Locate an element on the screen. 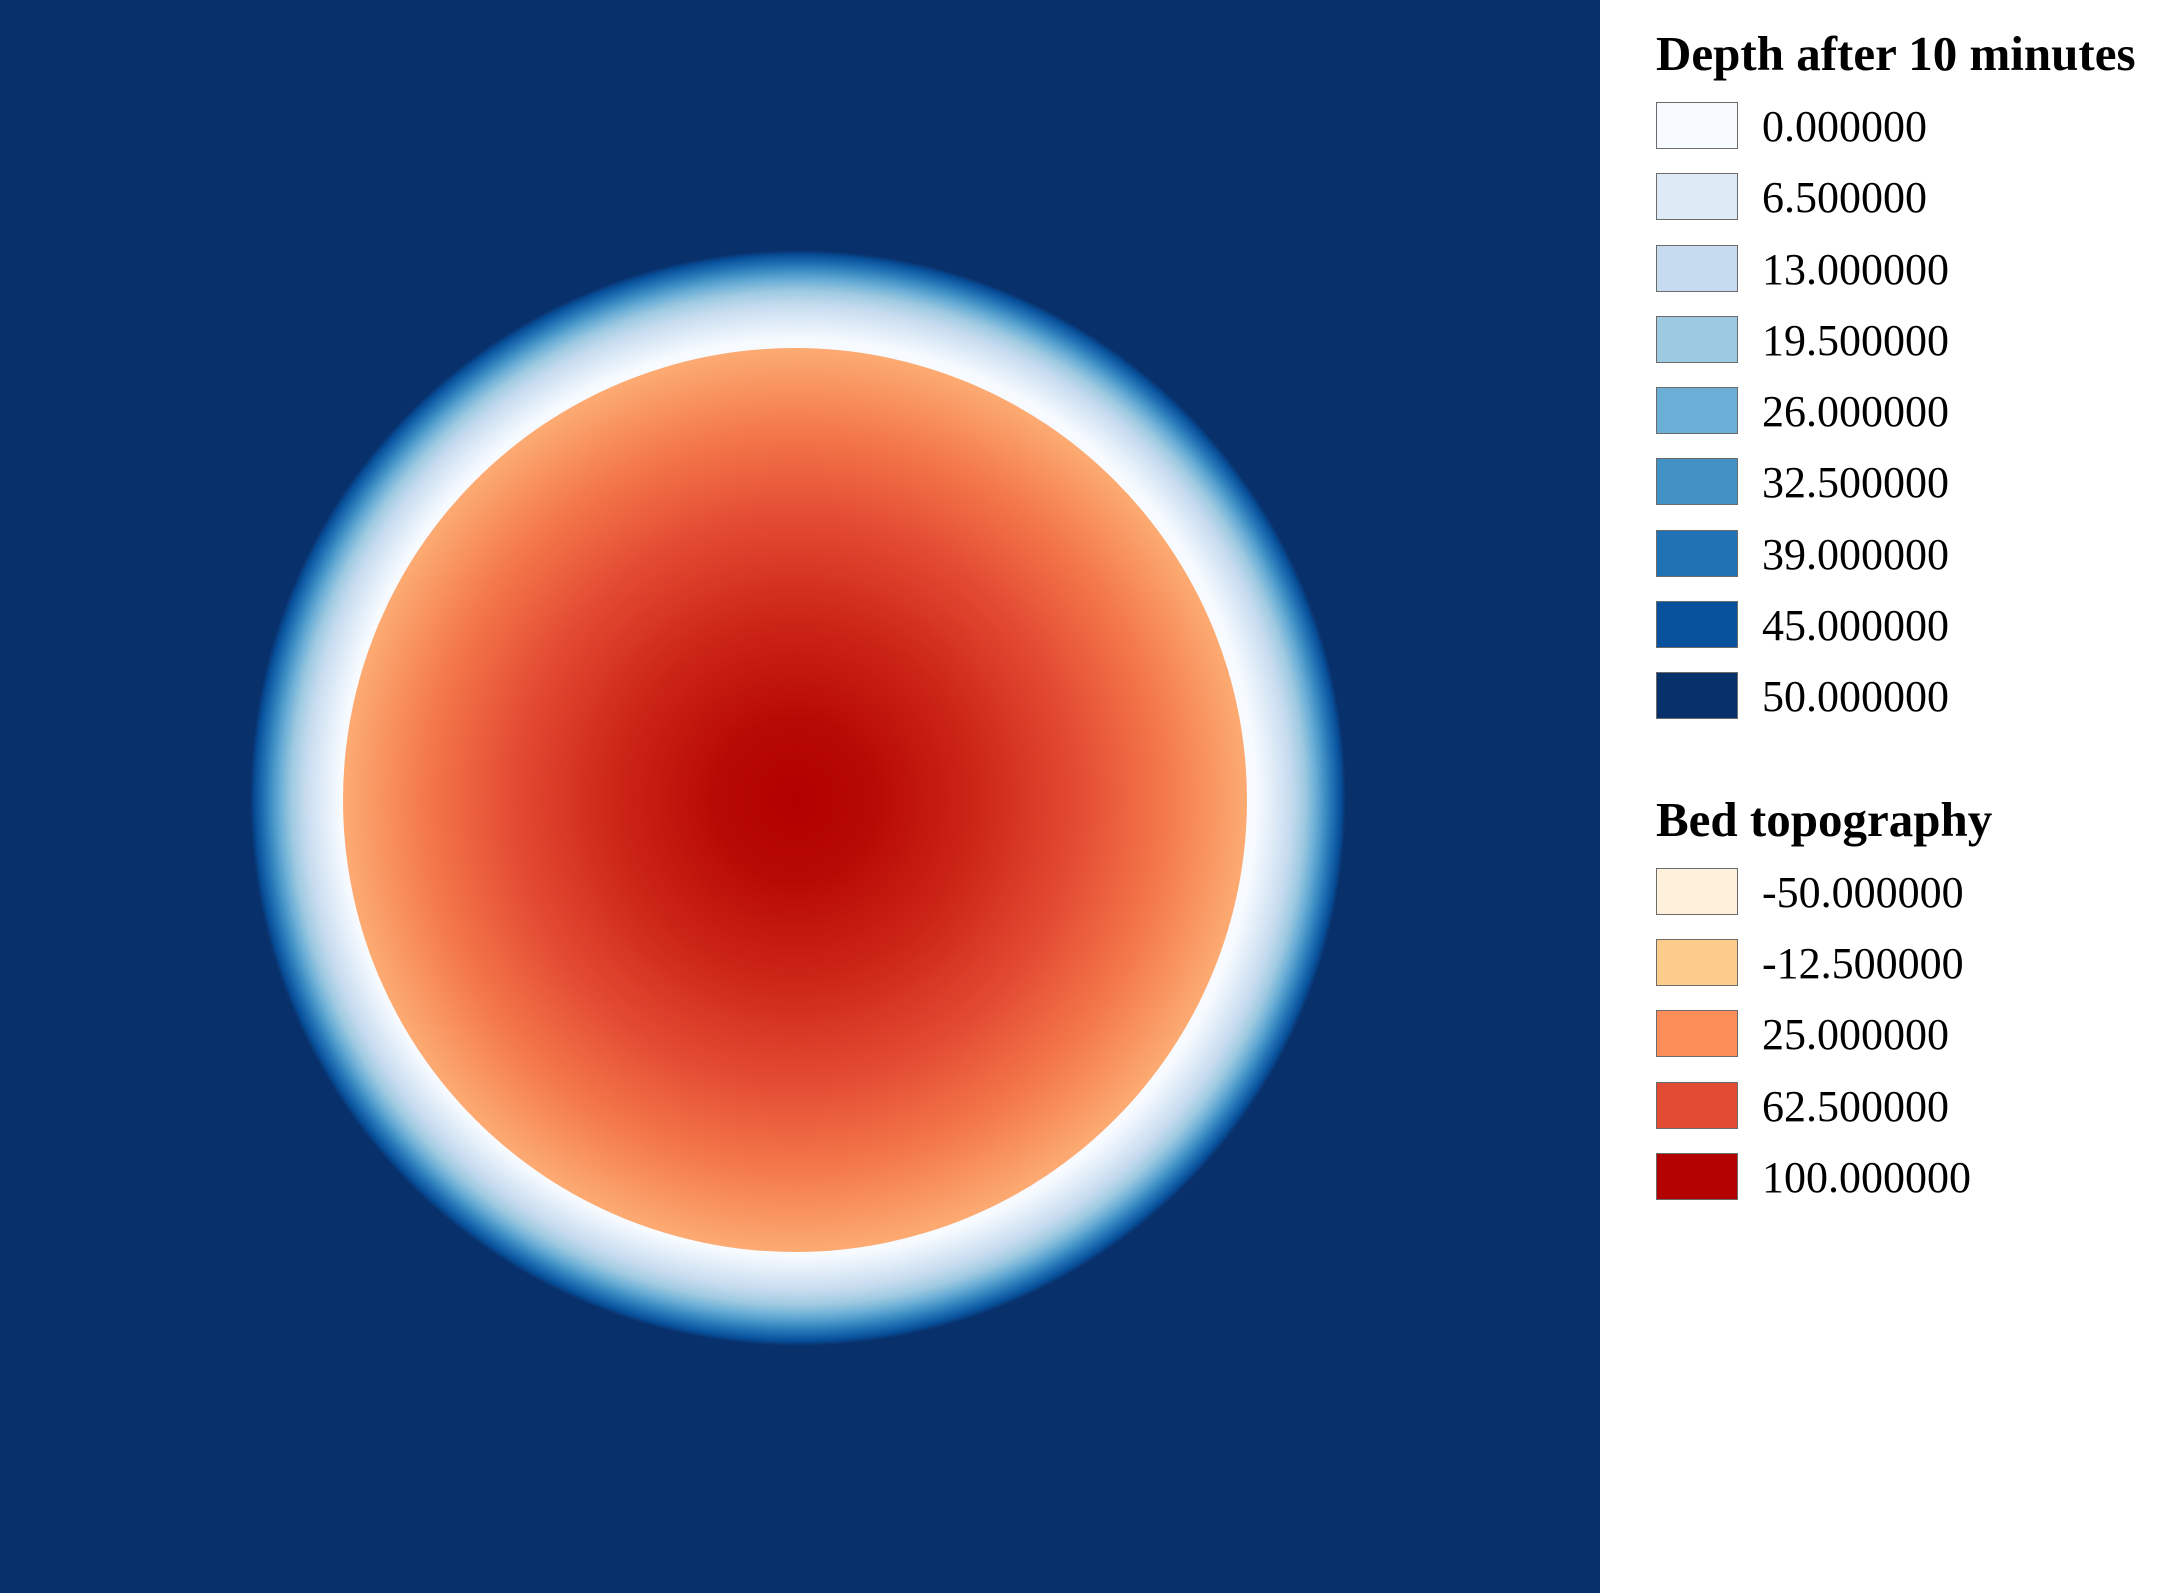 The width and height of the screenshot is (2178, 1593). bed-legend-label: -12.500000 is located at coordinates (1863, 963).